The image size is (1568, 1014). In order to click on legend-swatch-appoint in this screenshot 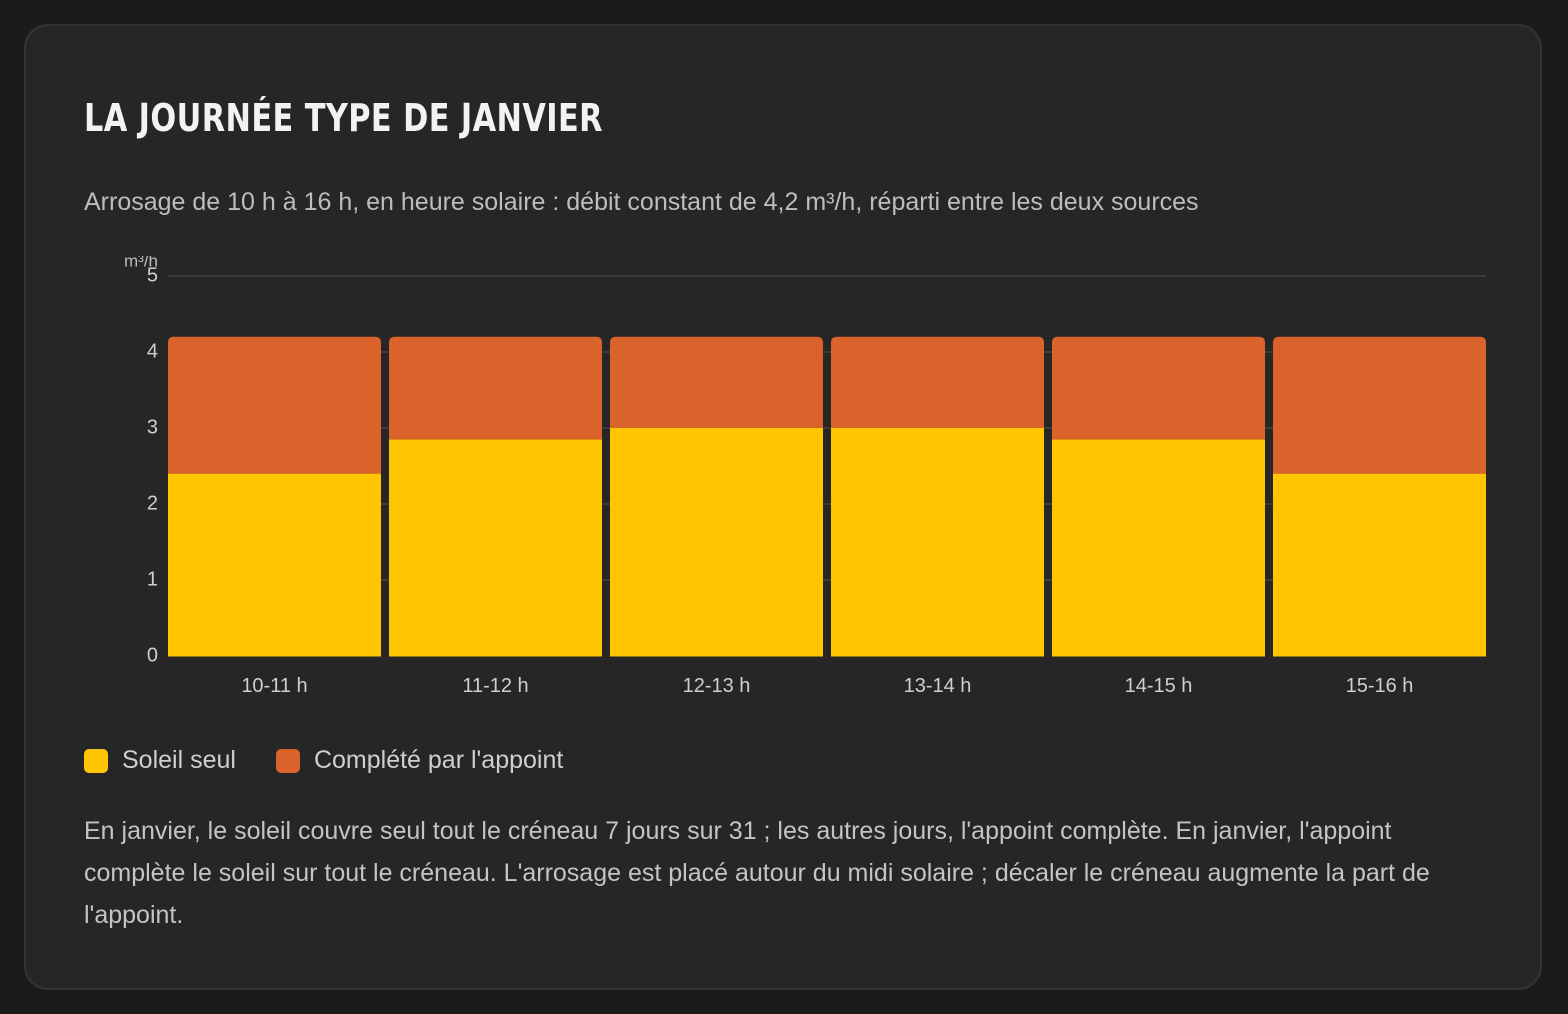, I will do `click(287, 760)`.